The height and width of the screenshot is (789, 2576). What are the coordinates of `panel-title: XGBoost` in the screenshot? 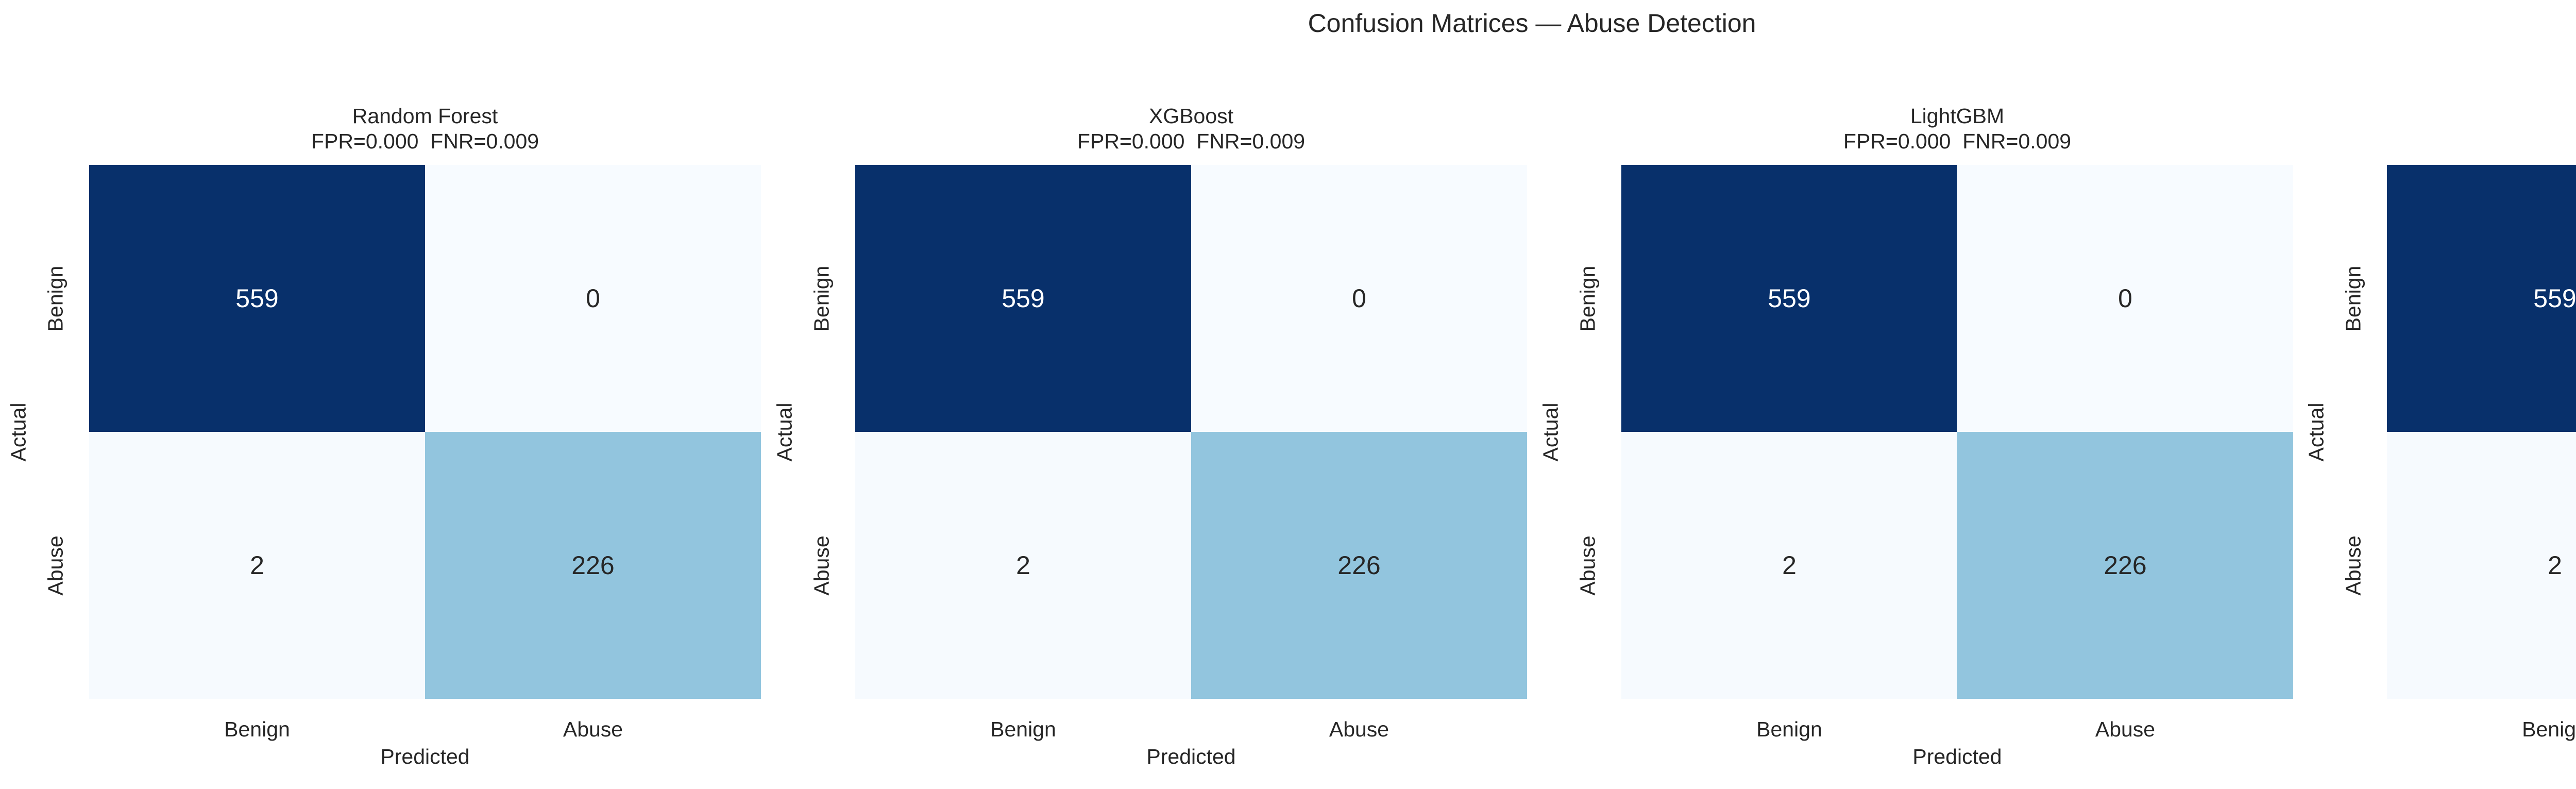 It's located at (1191, 116).